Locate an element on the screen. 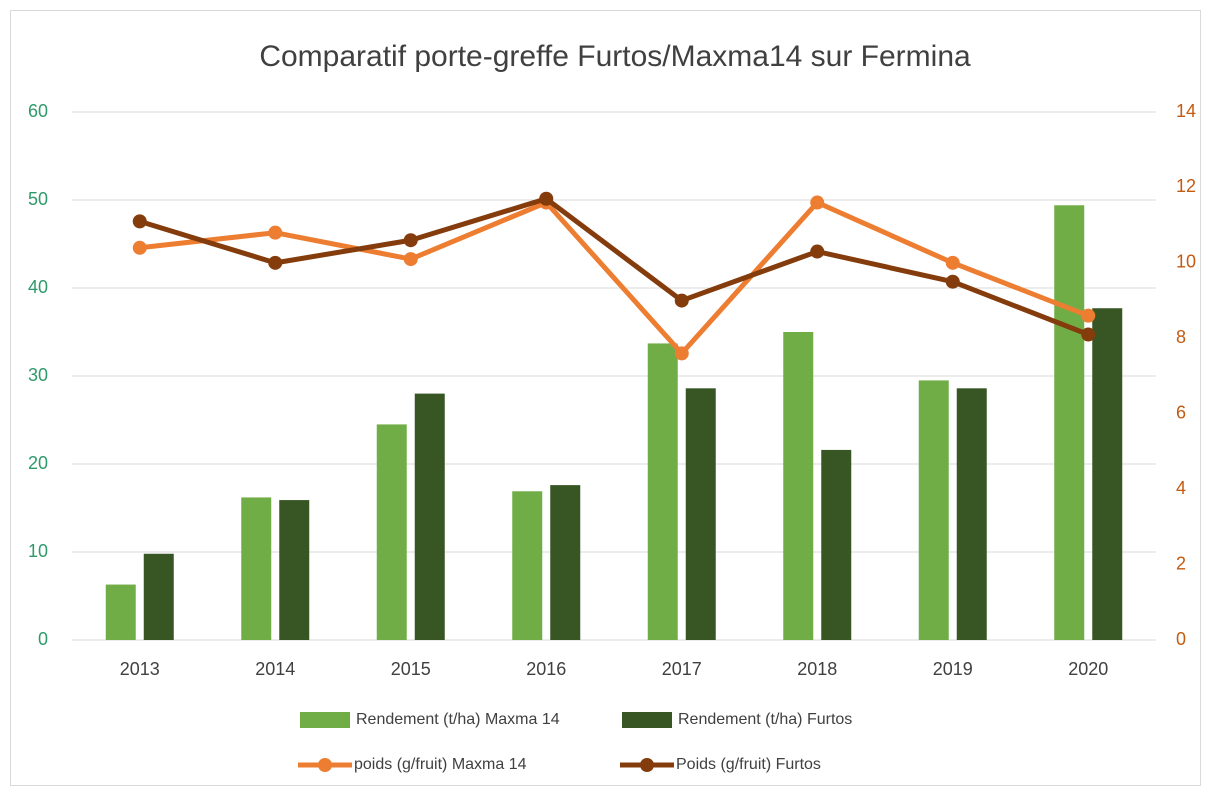 The width and height of the screenshot is (1207, 789). line is located at coordinates (614, 266).